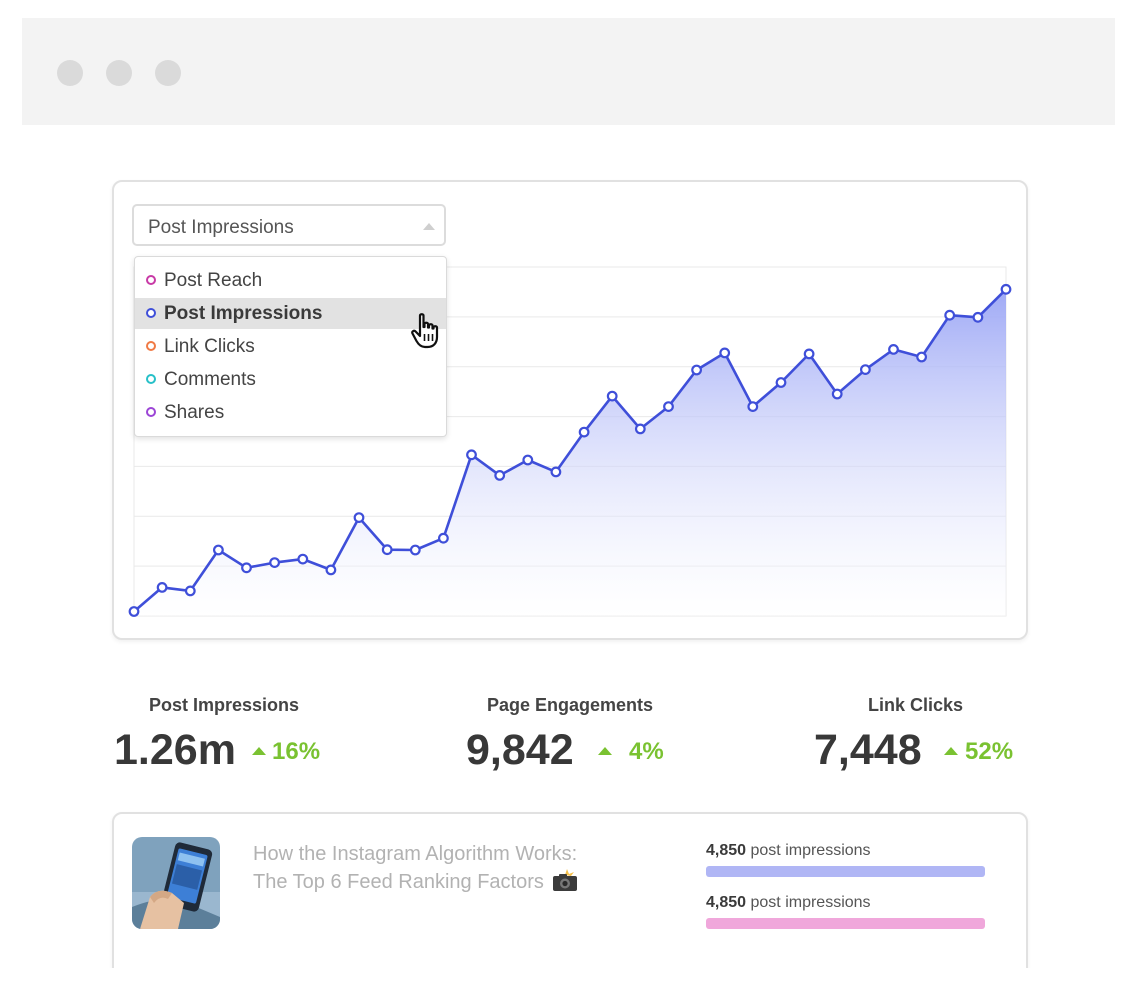 The height and width of the screenshot is (988, 1132). What do you see at coordinates (70, 73) in the screenshot?
I see `window-close-dot` at bounding box center [70, 73].